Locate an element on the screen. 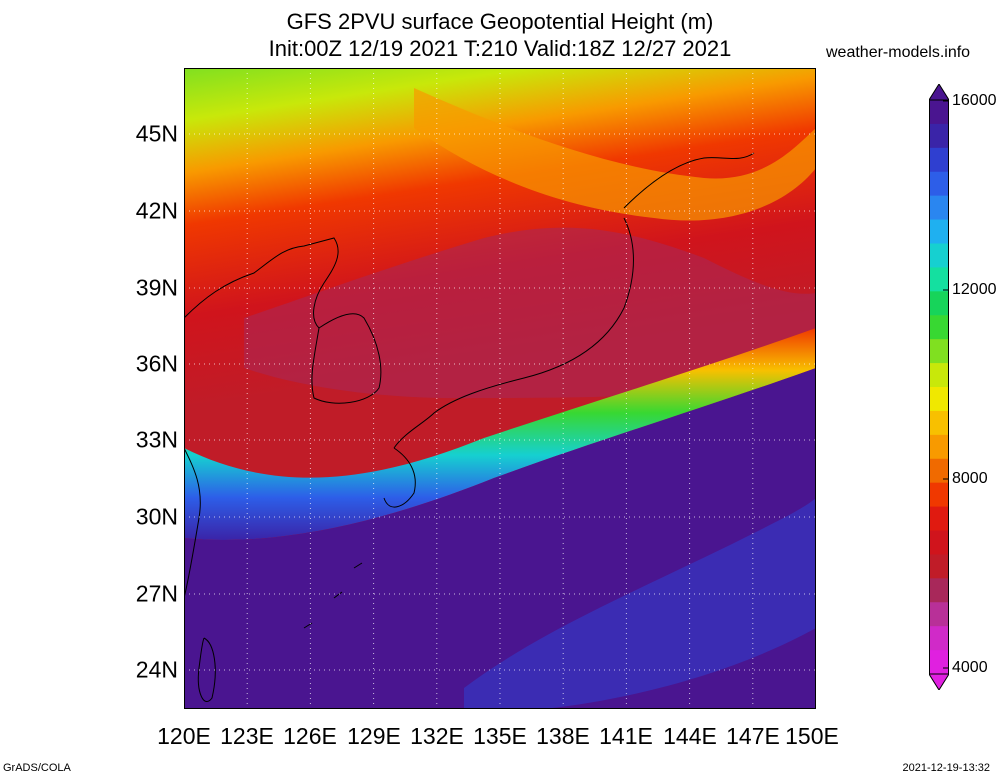  coastline-kyushu is located at coordinates (399, 477).